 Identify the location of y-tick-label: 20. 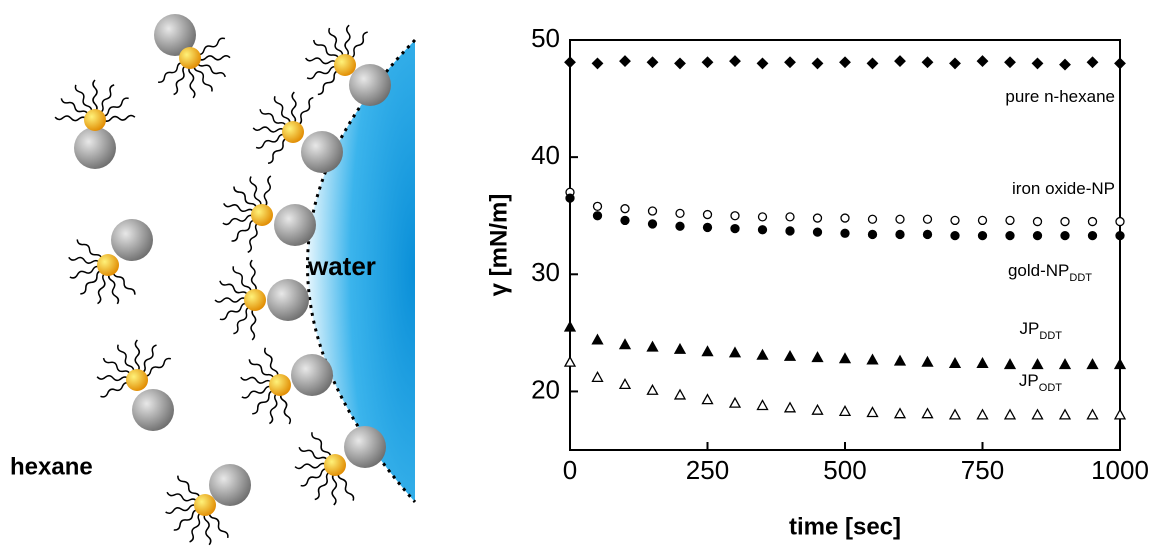
(545, 389).